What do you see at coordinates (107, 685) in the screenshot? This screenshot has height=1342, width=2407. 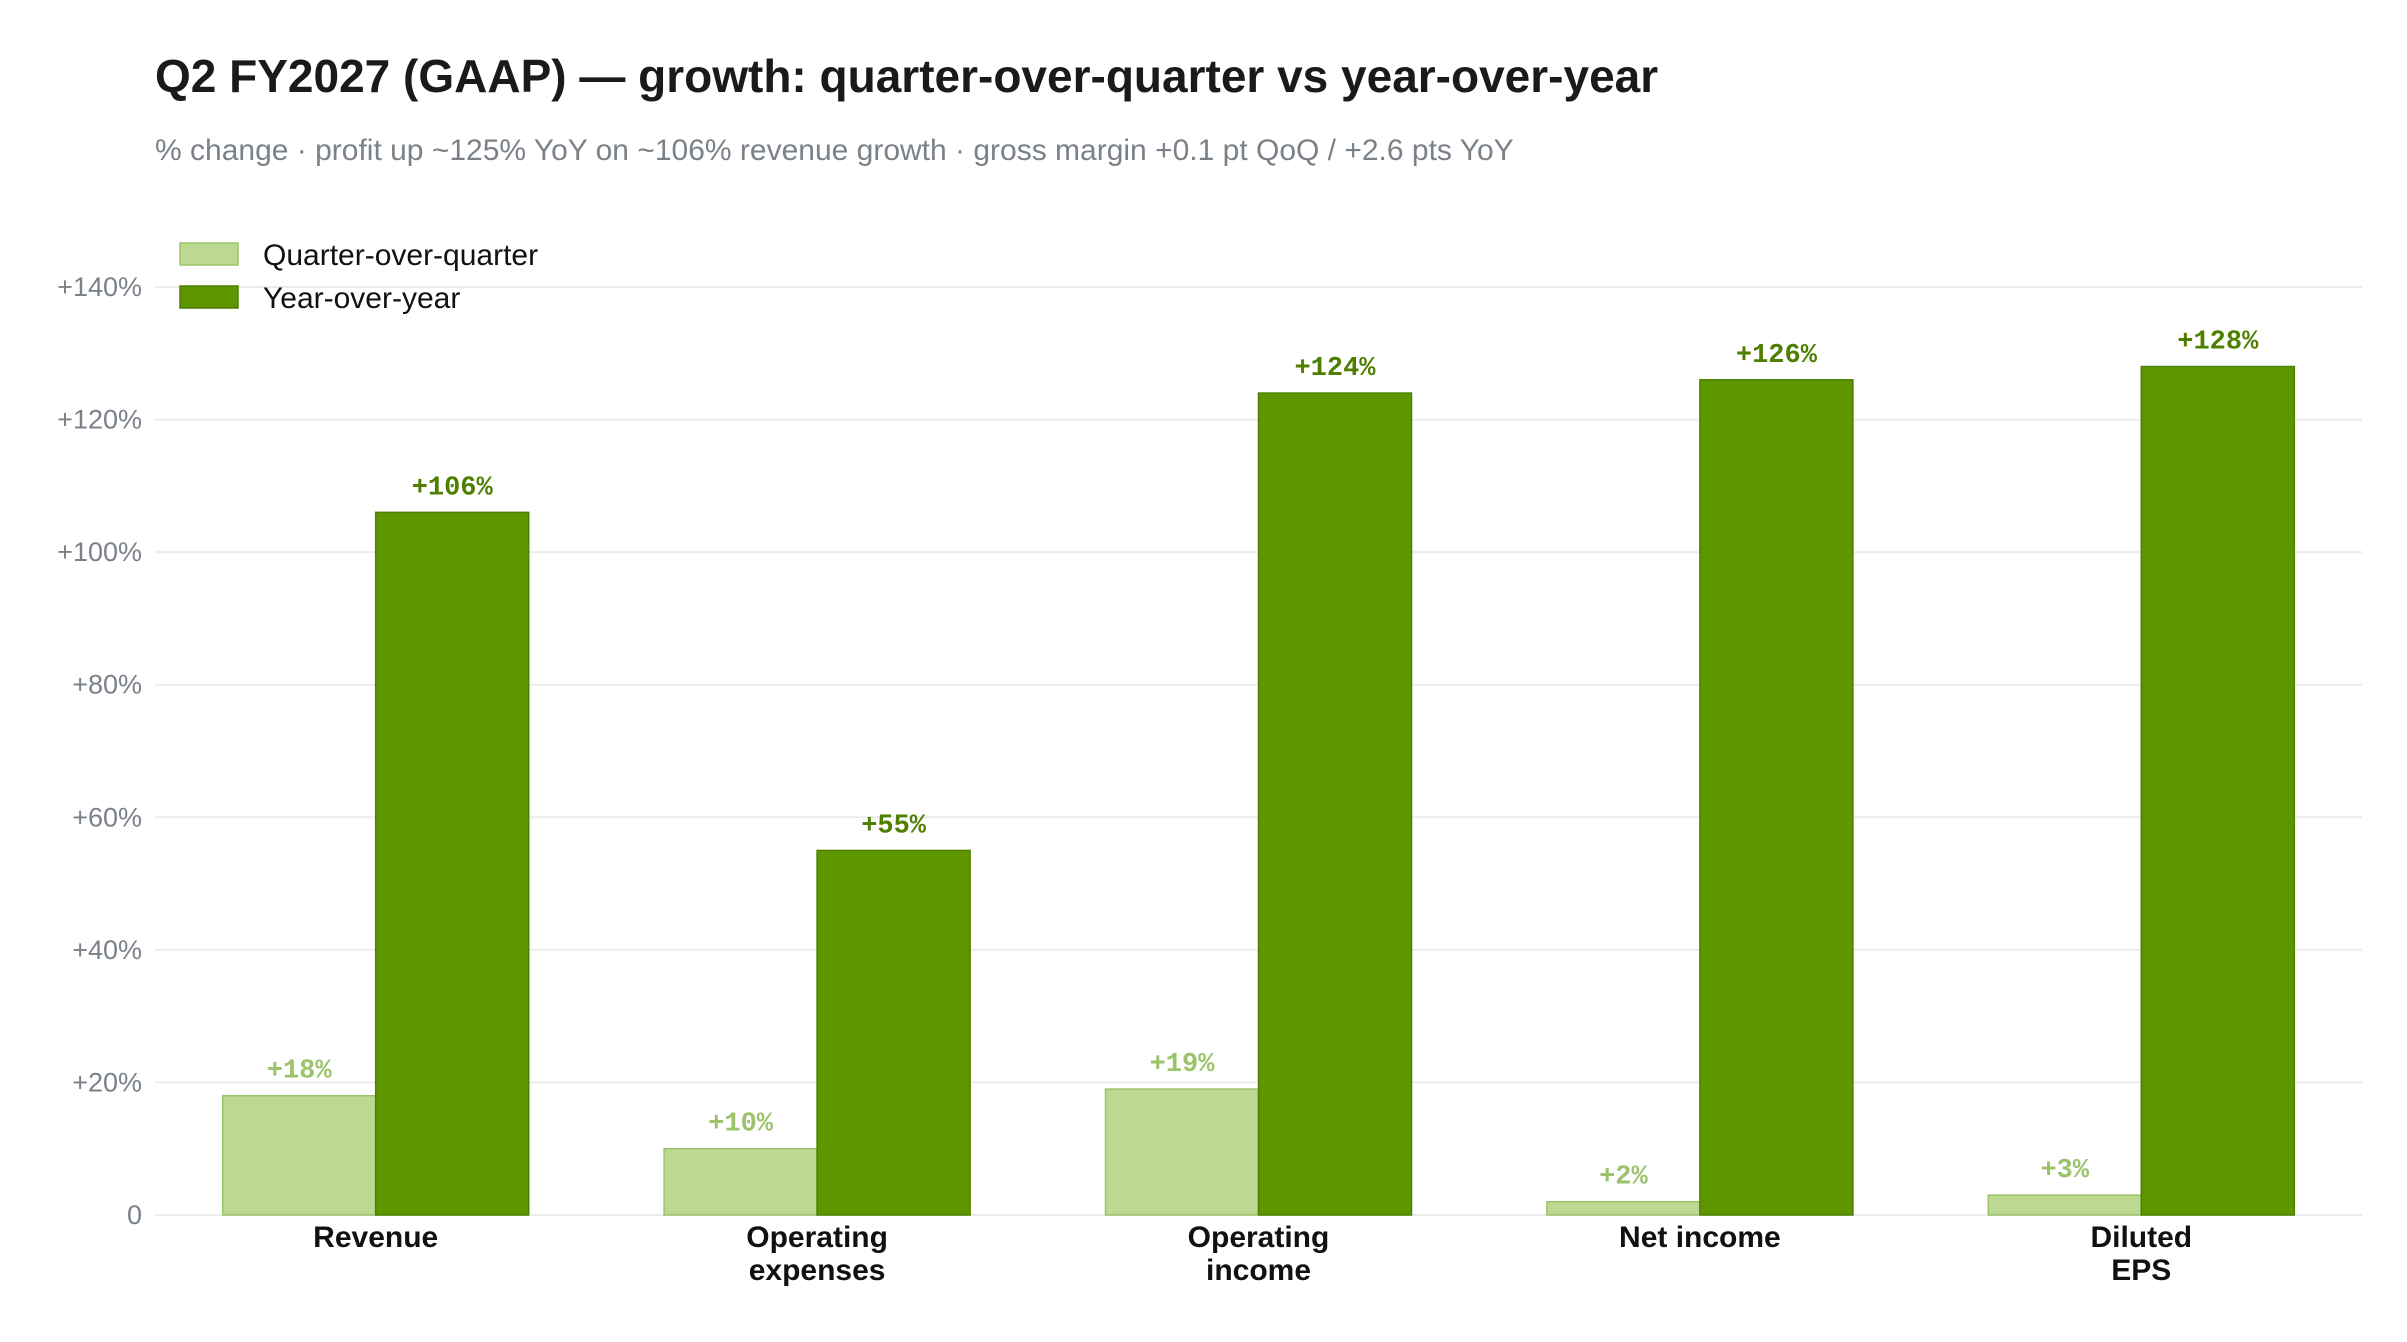 I see `y-tick-label: +80%` at bounding box center [107, 685].